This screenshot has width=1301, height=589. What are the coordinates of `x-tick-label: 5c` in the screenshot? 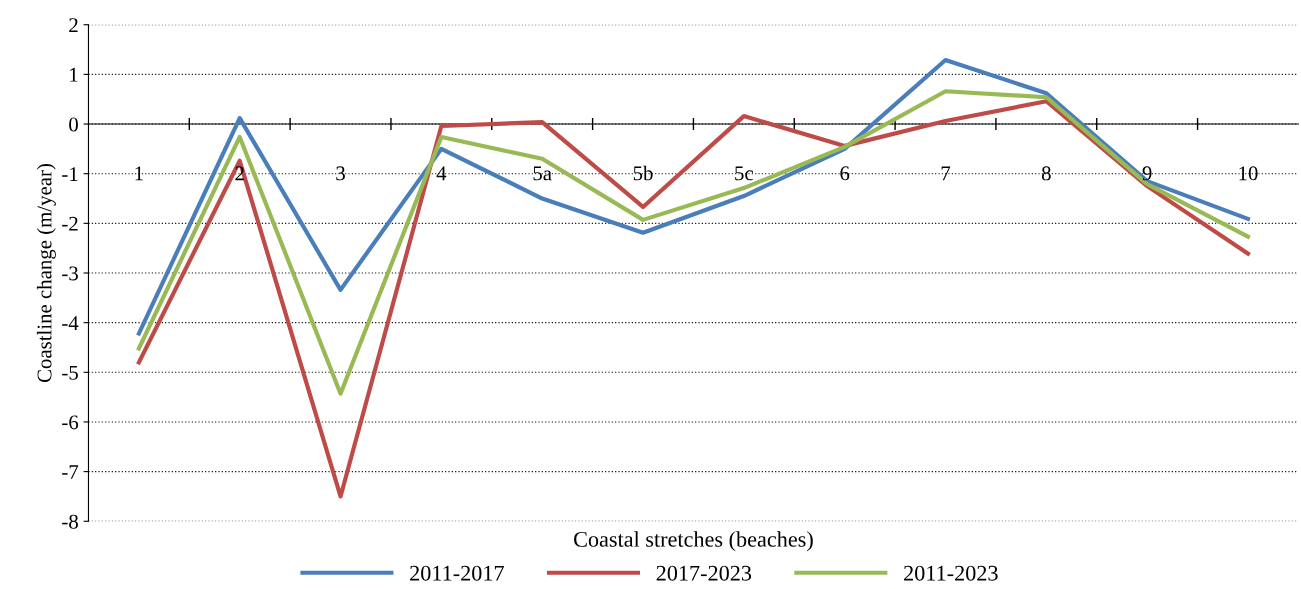 It's located at (744, 173).